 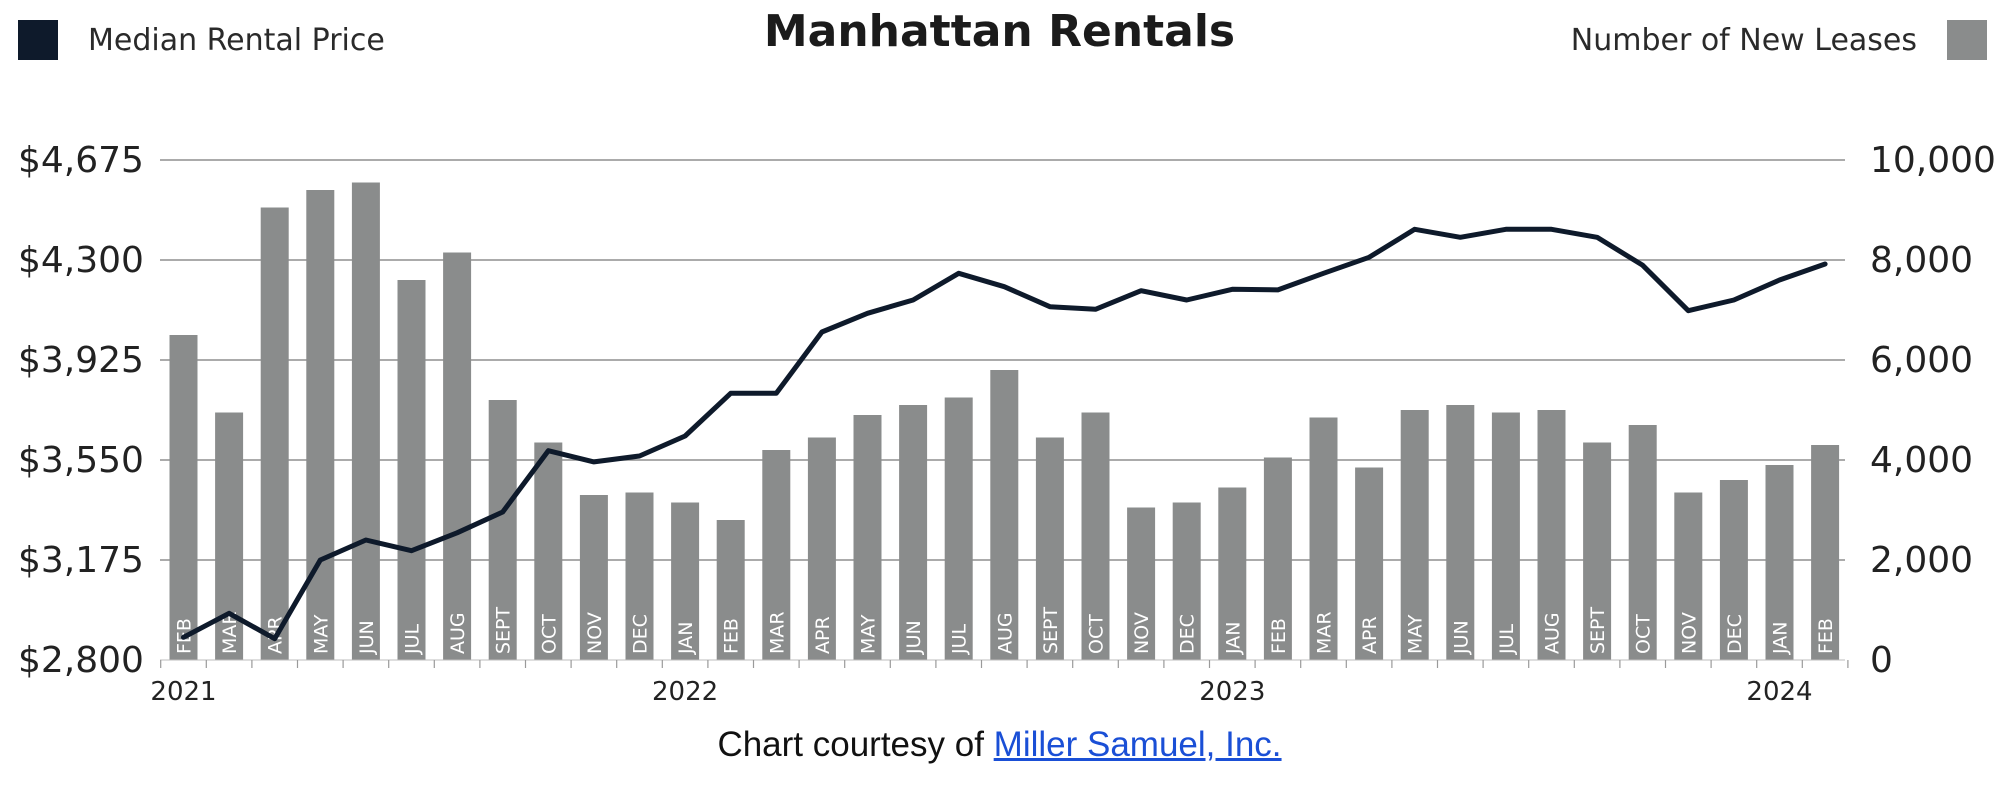 I want to click on chart-title: Manhattan Rentals, so click(x=999, y=31).